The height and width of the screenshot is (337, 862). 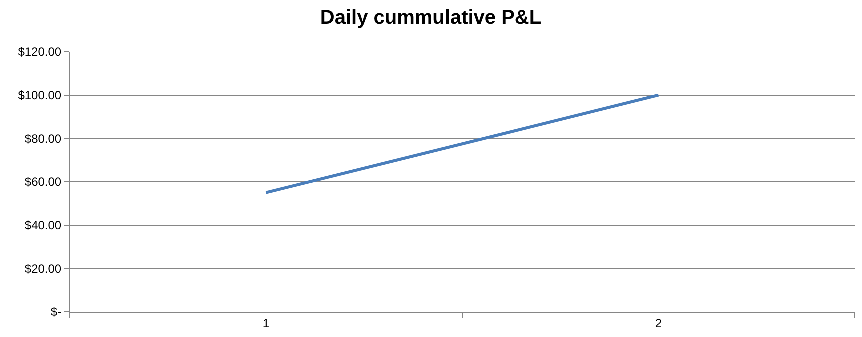 What do you see at coordinates (43, 139) in the screenshot?
I see `y-tick-label: $80.00` at bounding box center [43, 139].